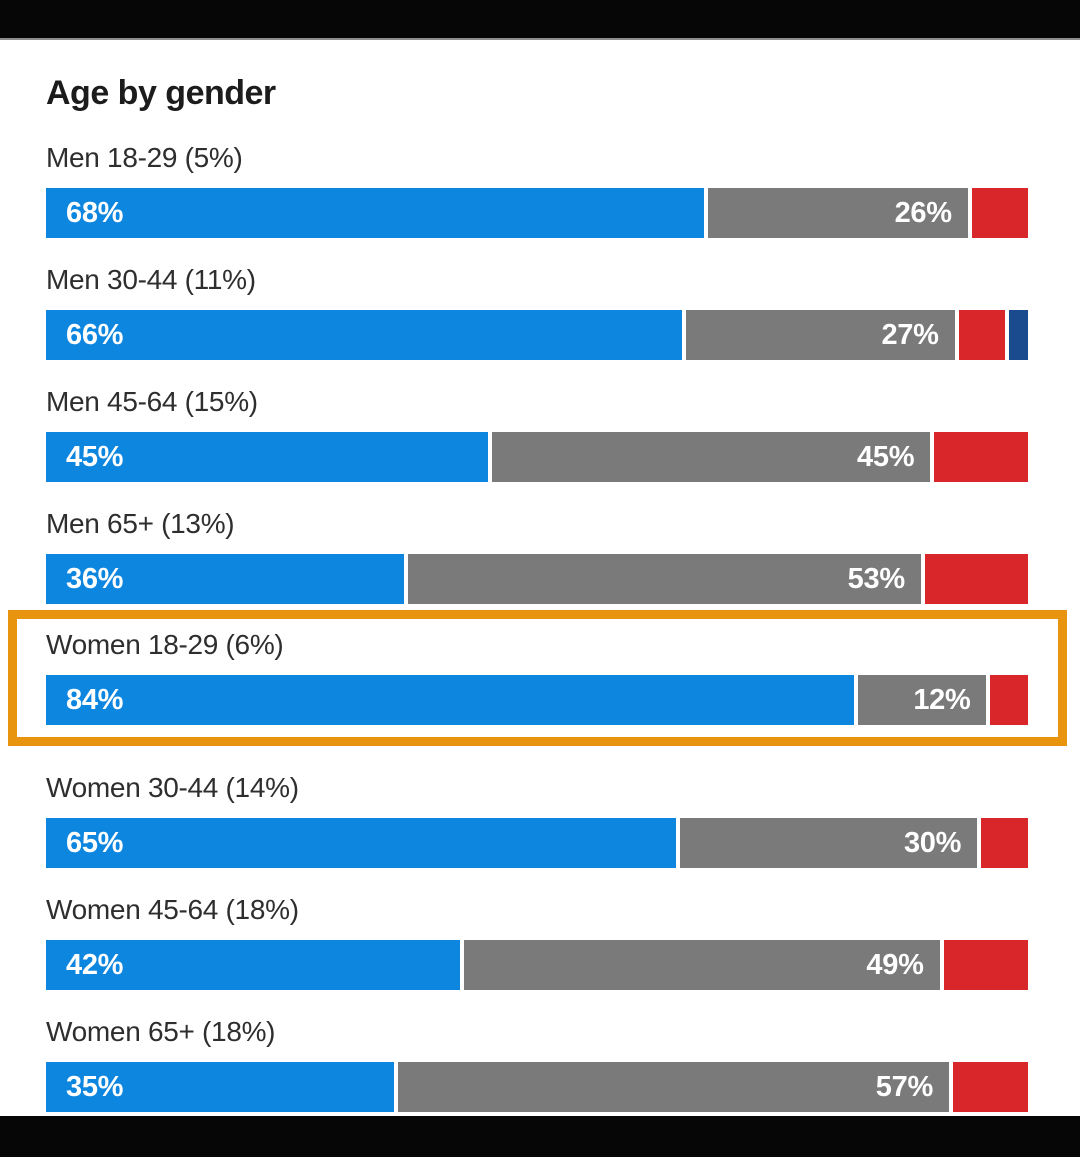 This screenshot has height=1157, width=1080. I want to click on bar-segment-gray: 27%, so click(820, 335).